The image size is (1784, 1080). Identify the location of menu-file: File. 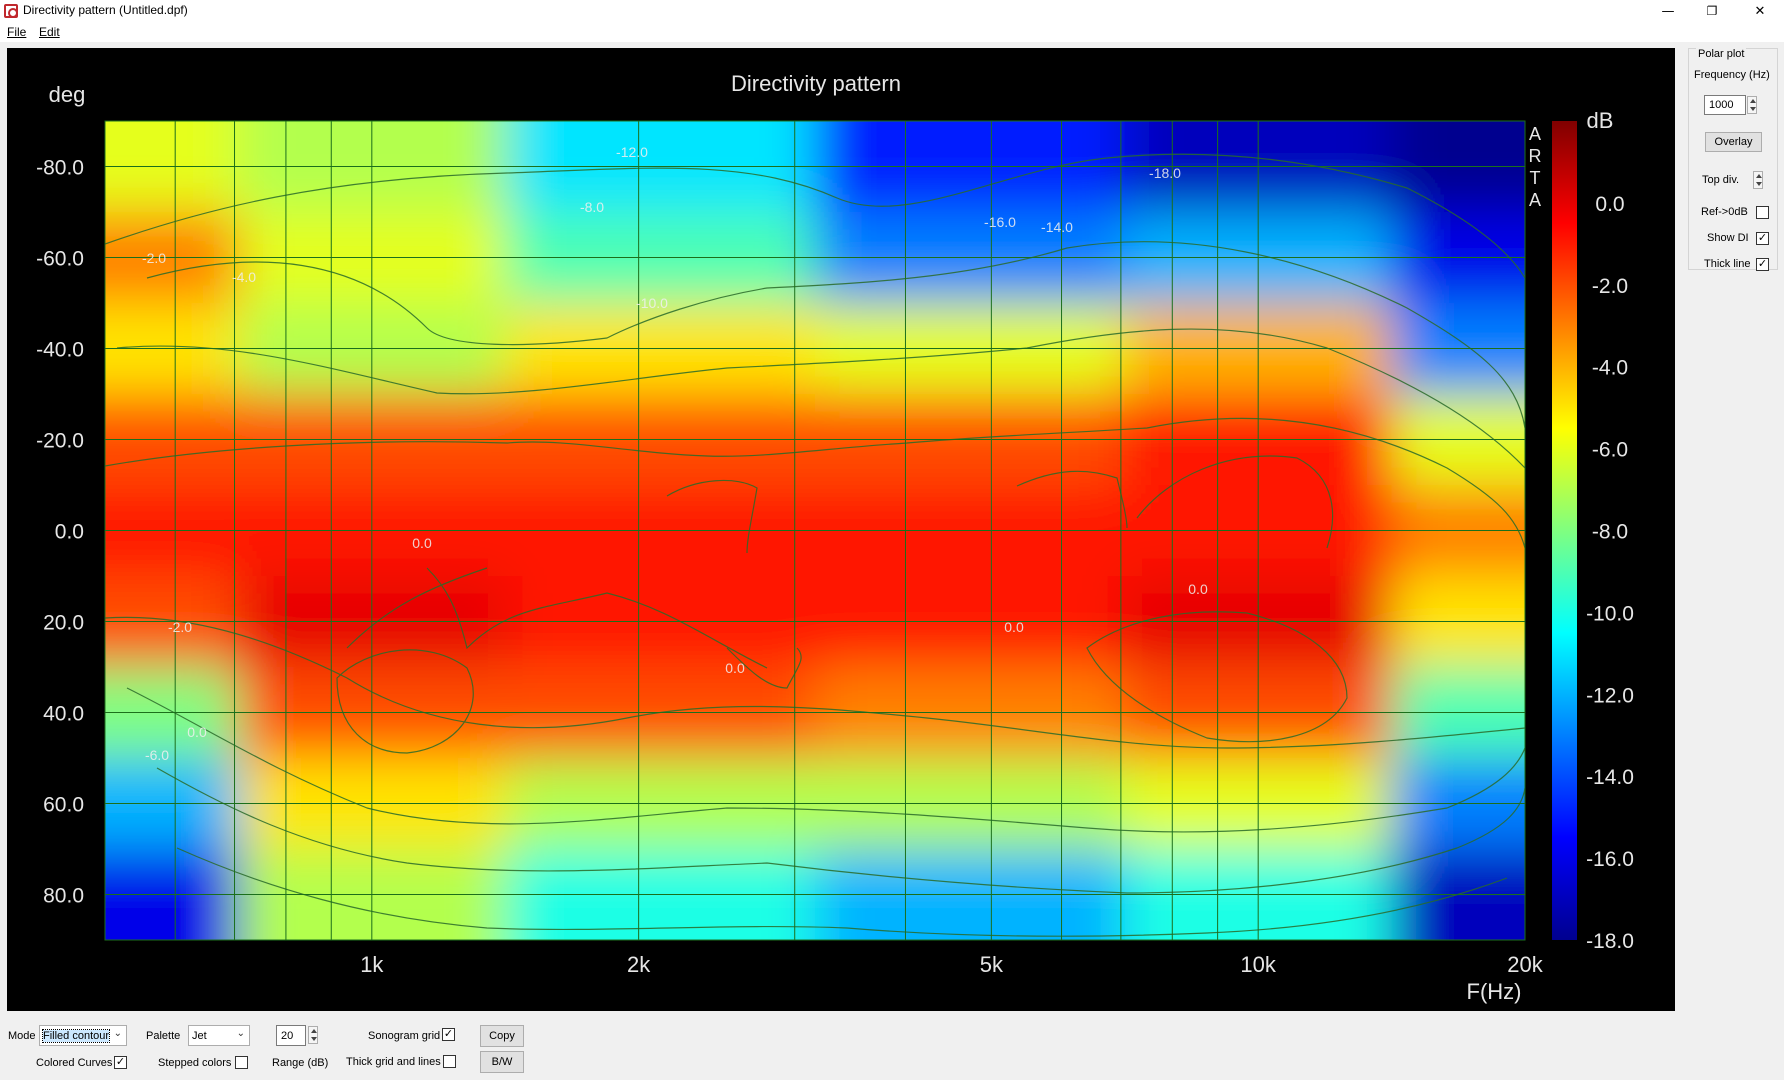
(16, 32).